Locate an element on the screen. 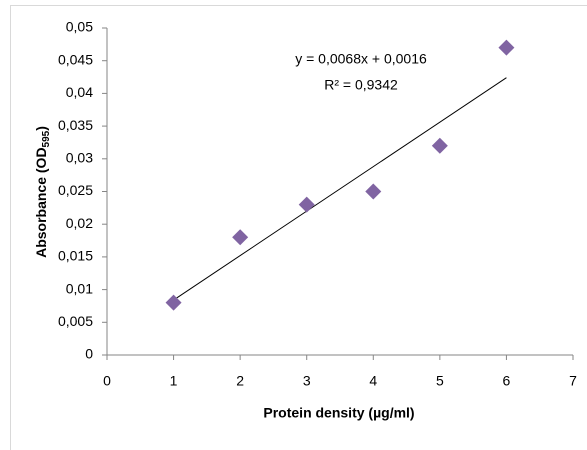 Image resolution: width=587 pixels, height=450 pixels. r-squared: R² = 0,9342 is located at coordinates (361, 85).